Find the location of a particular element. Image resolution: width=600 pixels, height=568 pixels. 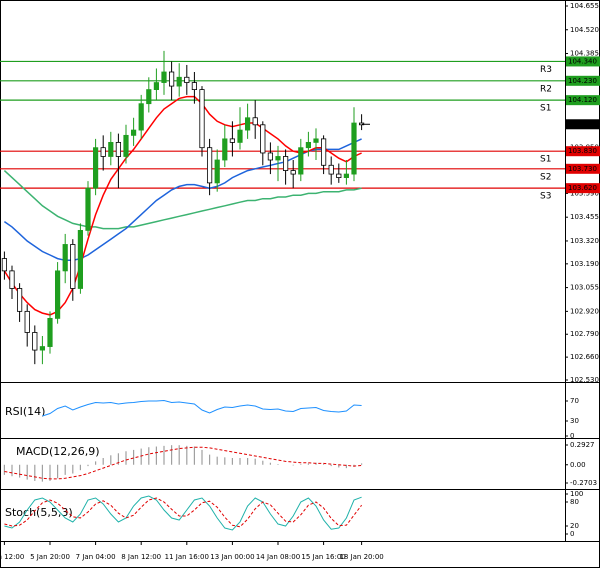

y-tick-label: 102.790 is located at coordinates (584, 334).